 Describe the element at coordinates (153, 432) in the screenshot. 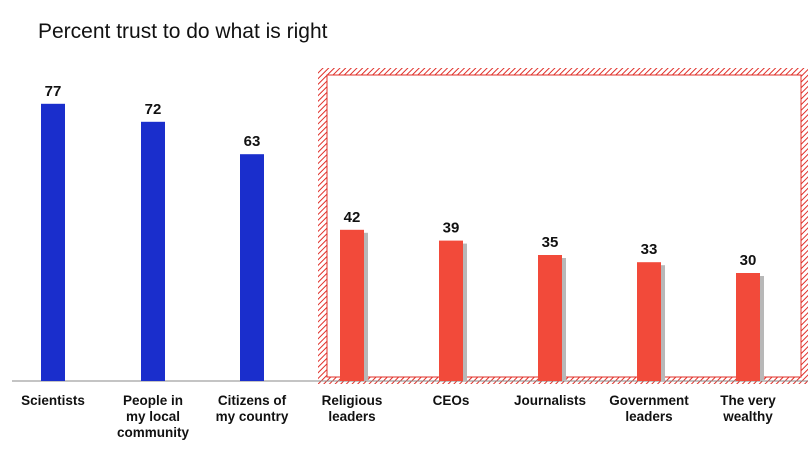

I see `category-label-line: community` at that location.